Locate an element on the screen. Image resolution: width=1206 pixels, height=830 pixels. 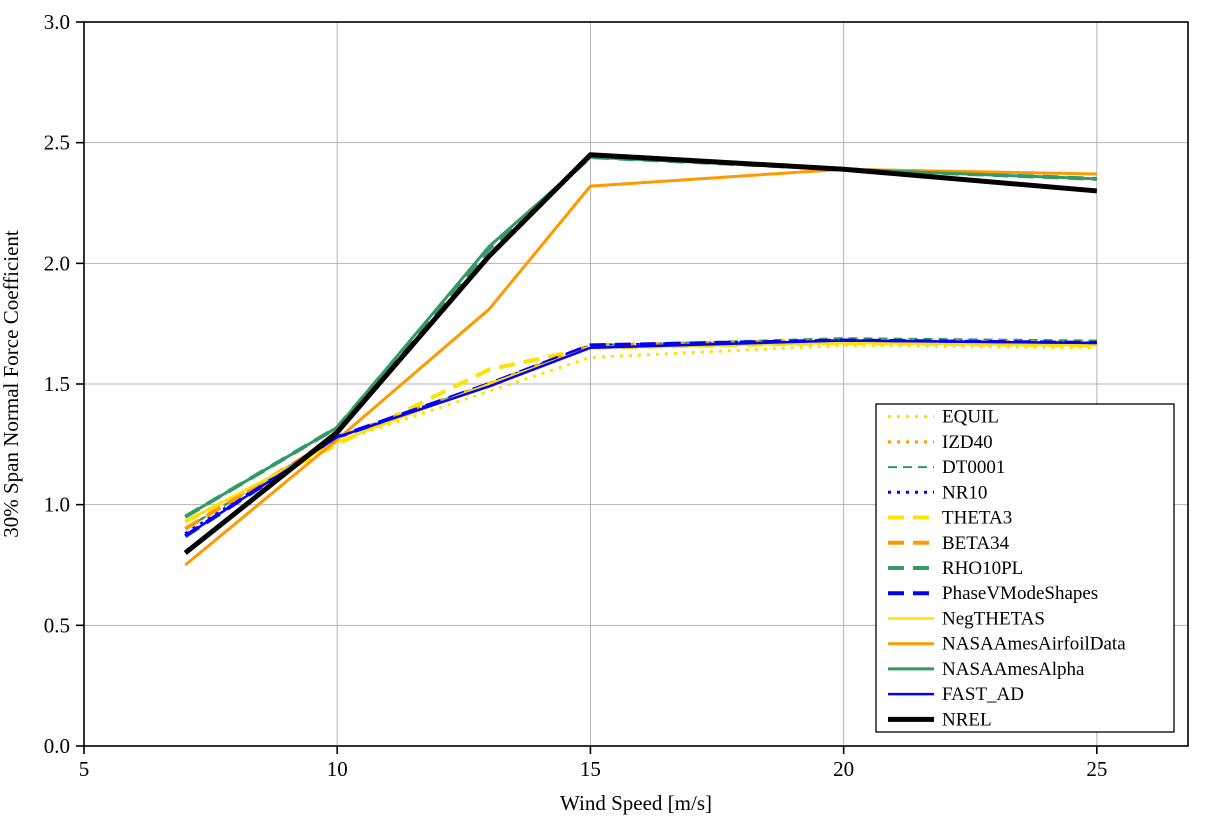
legend-label-IZD40: IZD40 is located at coordinates (967, 442).